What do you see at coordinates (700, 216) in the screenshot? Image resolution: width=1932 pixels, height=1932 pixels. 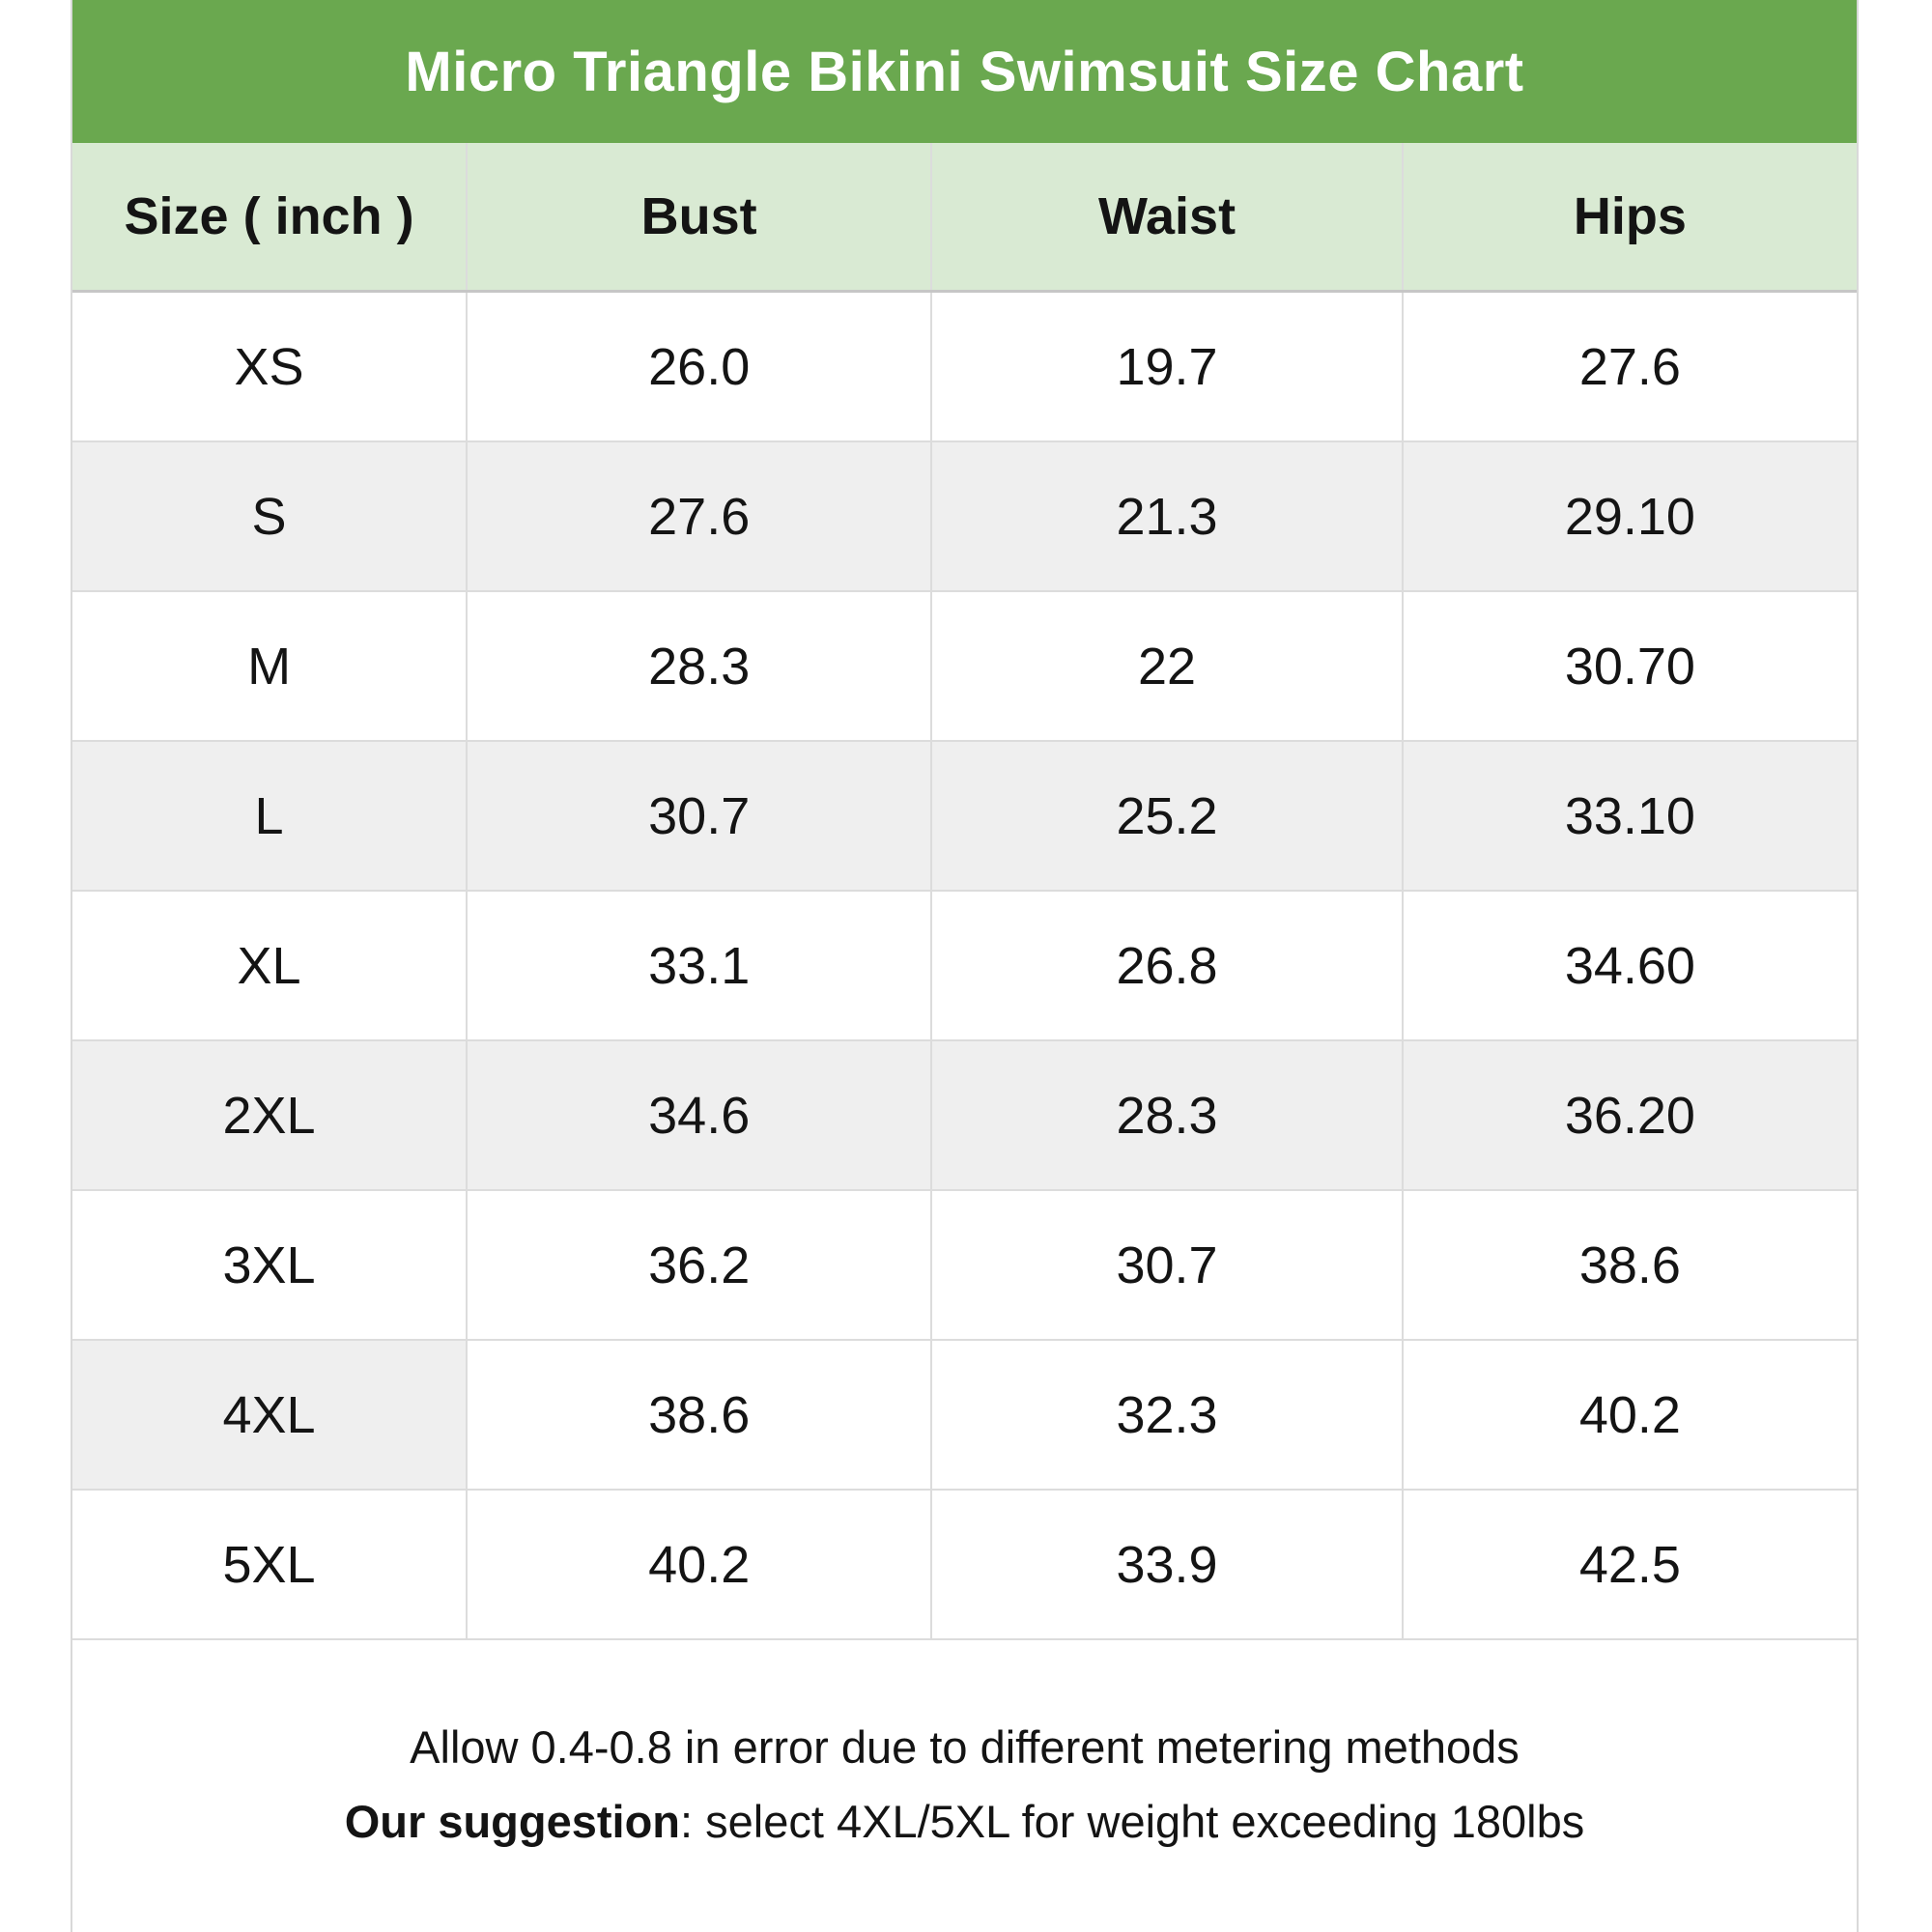 I see `column-header-bust: Bust` at bounding box center [700, 216].